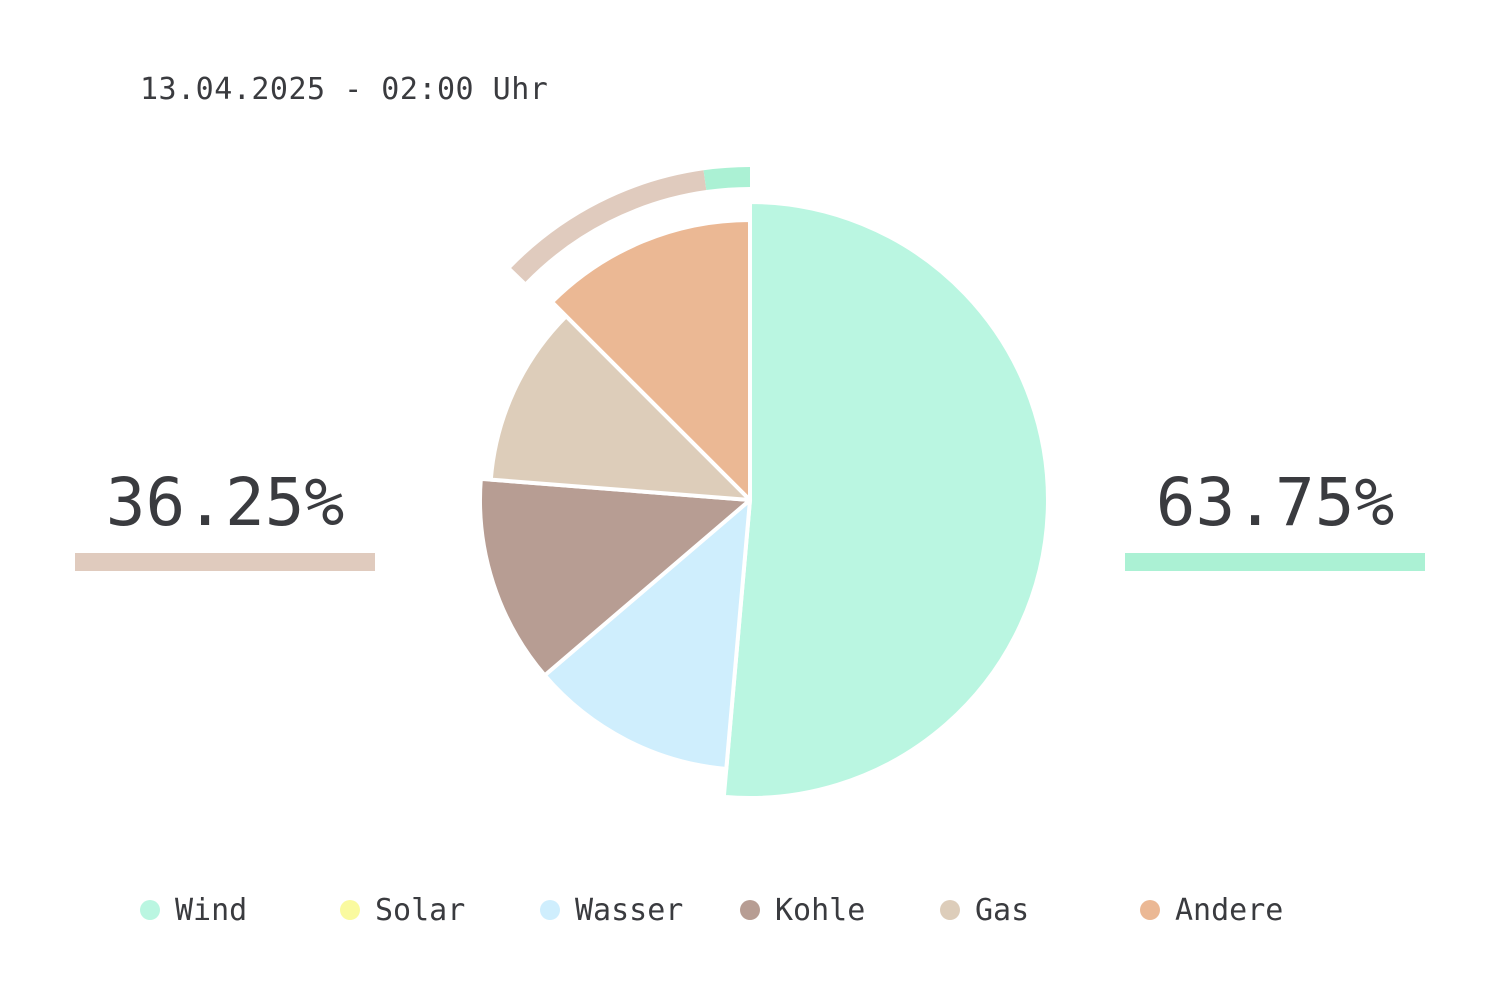  What do you see at coordinates (750, 910) in the screenshot?
I see `legend-dot-kohle` at bounding box center [750, 910].